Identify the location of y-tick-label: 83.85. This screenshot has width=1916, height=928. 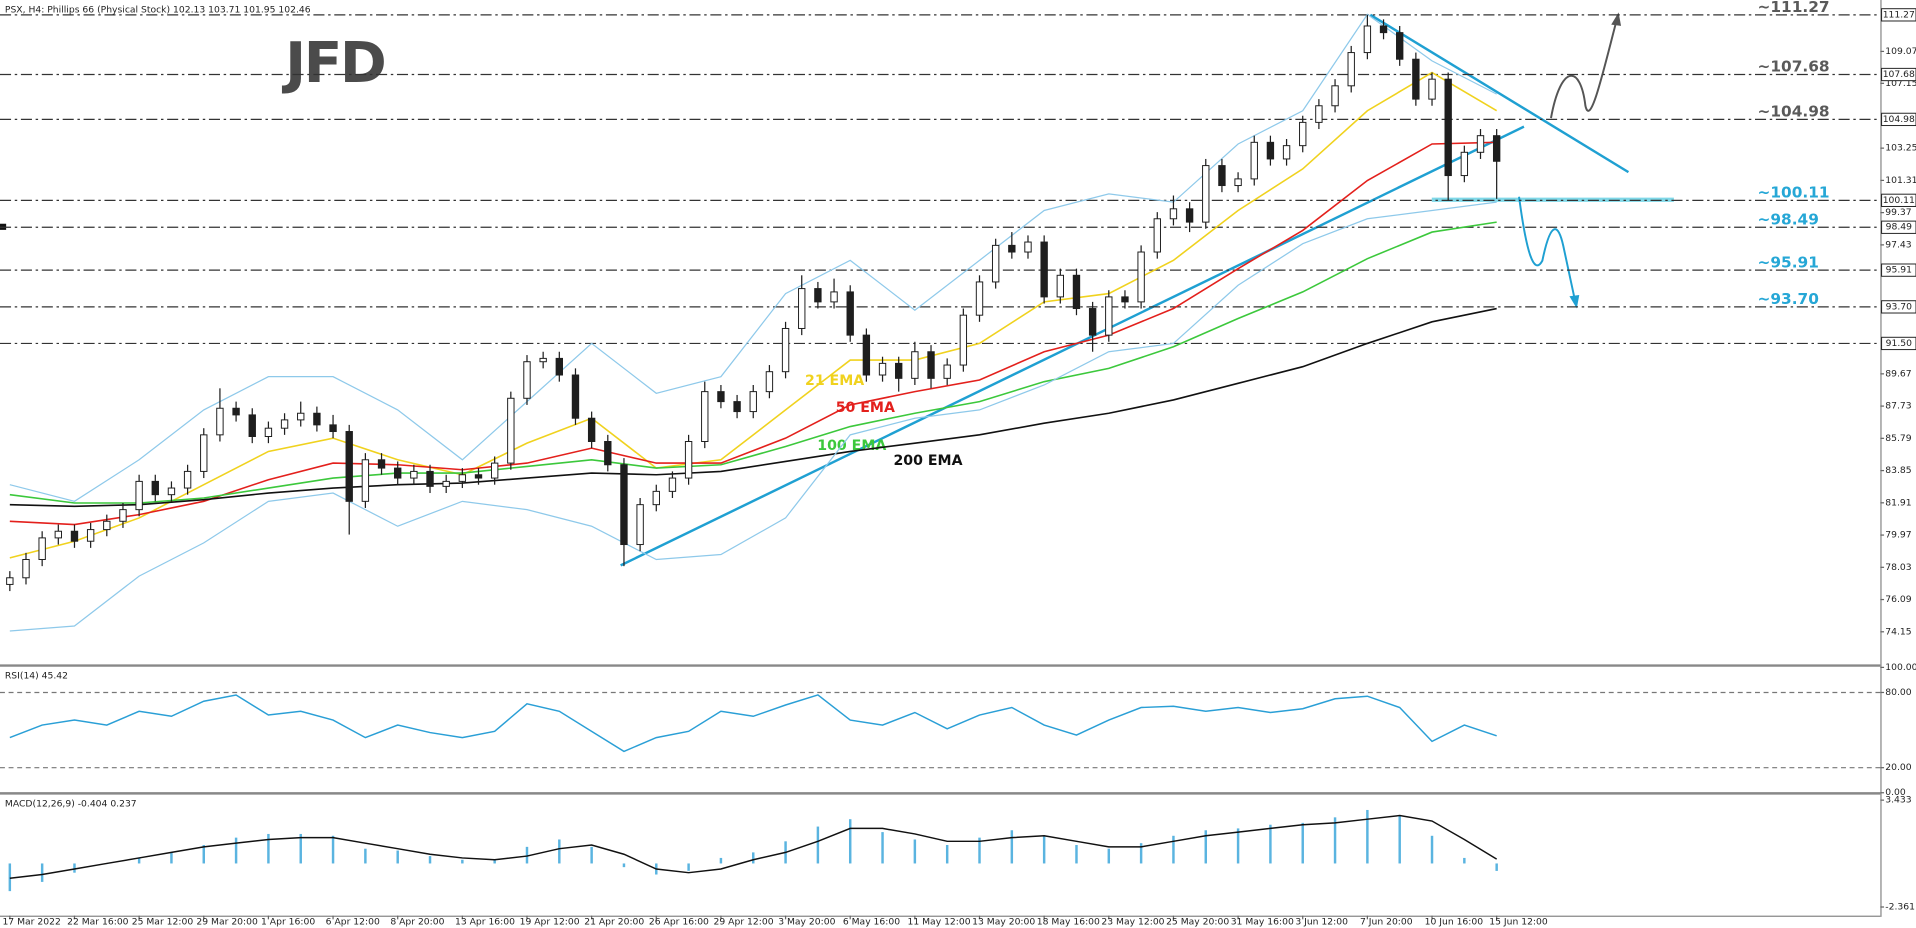
(1898, 470).